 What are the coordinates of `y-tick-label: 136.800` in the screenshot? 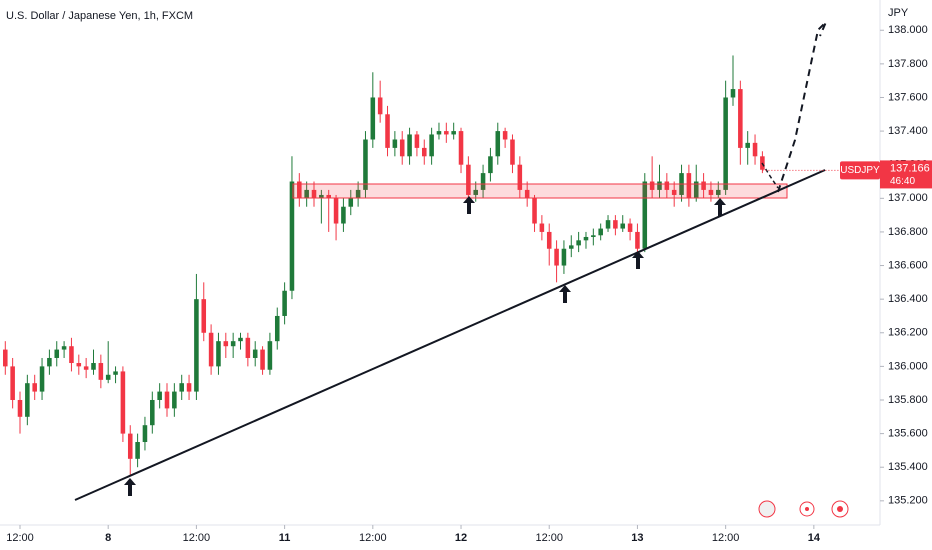 It's located at (908, 232).